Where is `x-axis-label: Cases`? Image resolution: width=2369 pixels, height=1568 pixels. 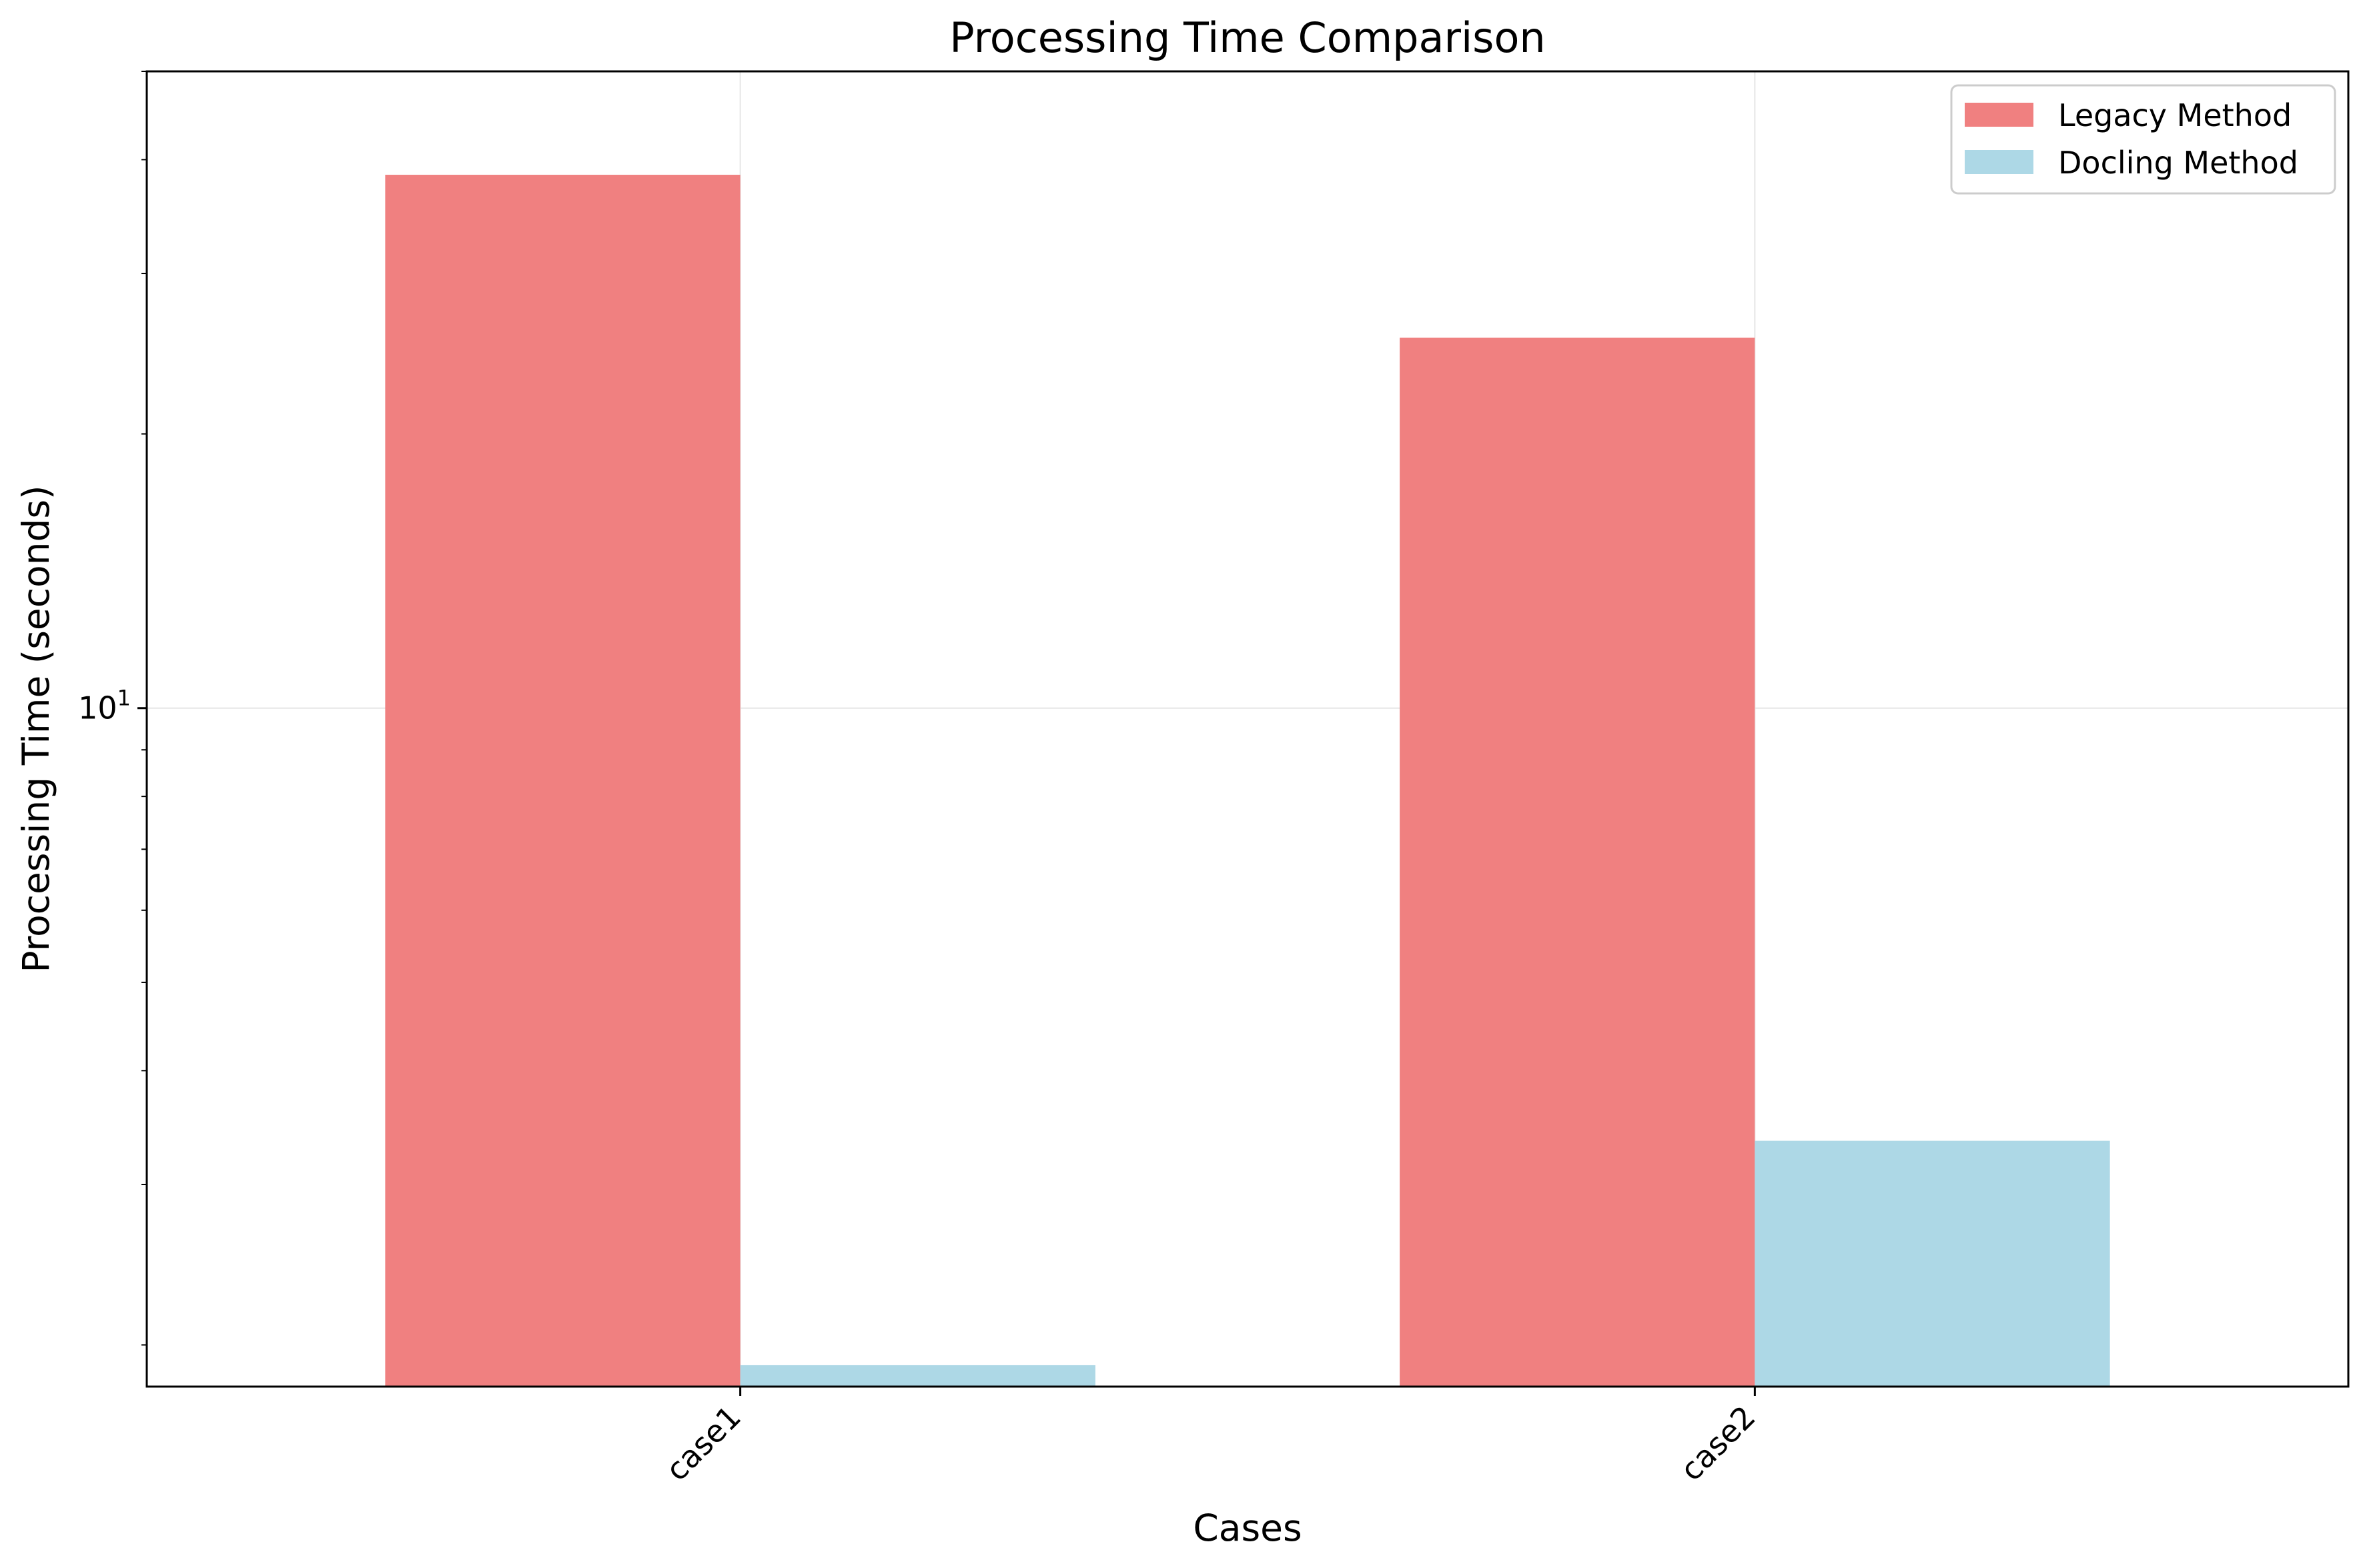
x-axis-label: Cases is located at coordinates (1247, 1528).